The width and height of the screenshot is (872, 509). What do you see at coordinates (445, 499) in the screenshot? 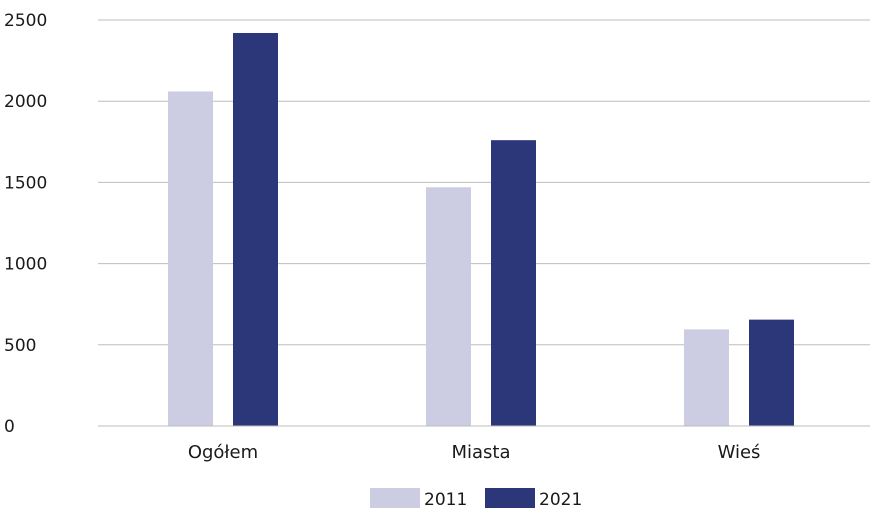
I see `legend-label: 2011` at bounding box center [445, 499].